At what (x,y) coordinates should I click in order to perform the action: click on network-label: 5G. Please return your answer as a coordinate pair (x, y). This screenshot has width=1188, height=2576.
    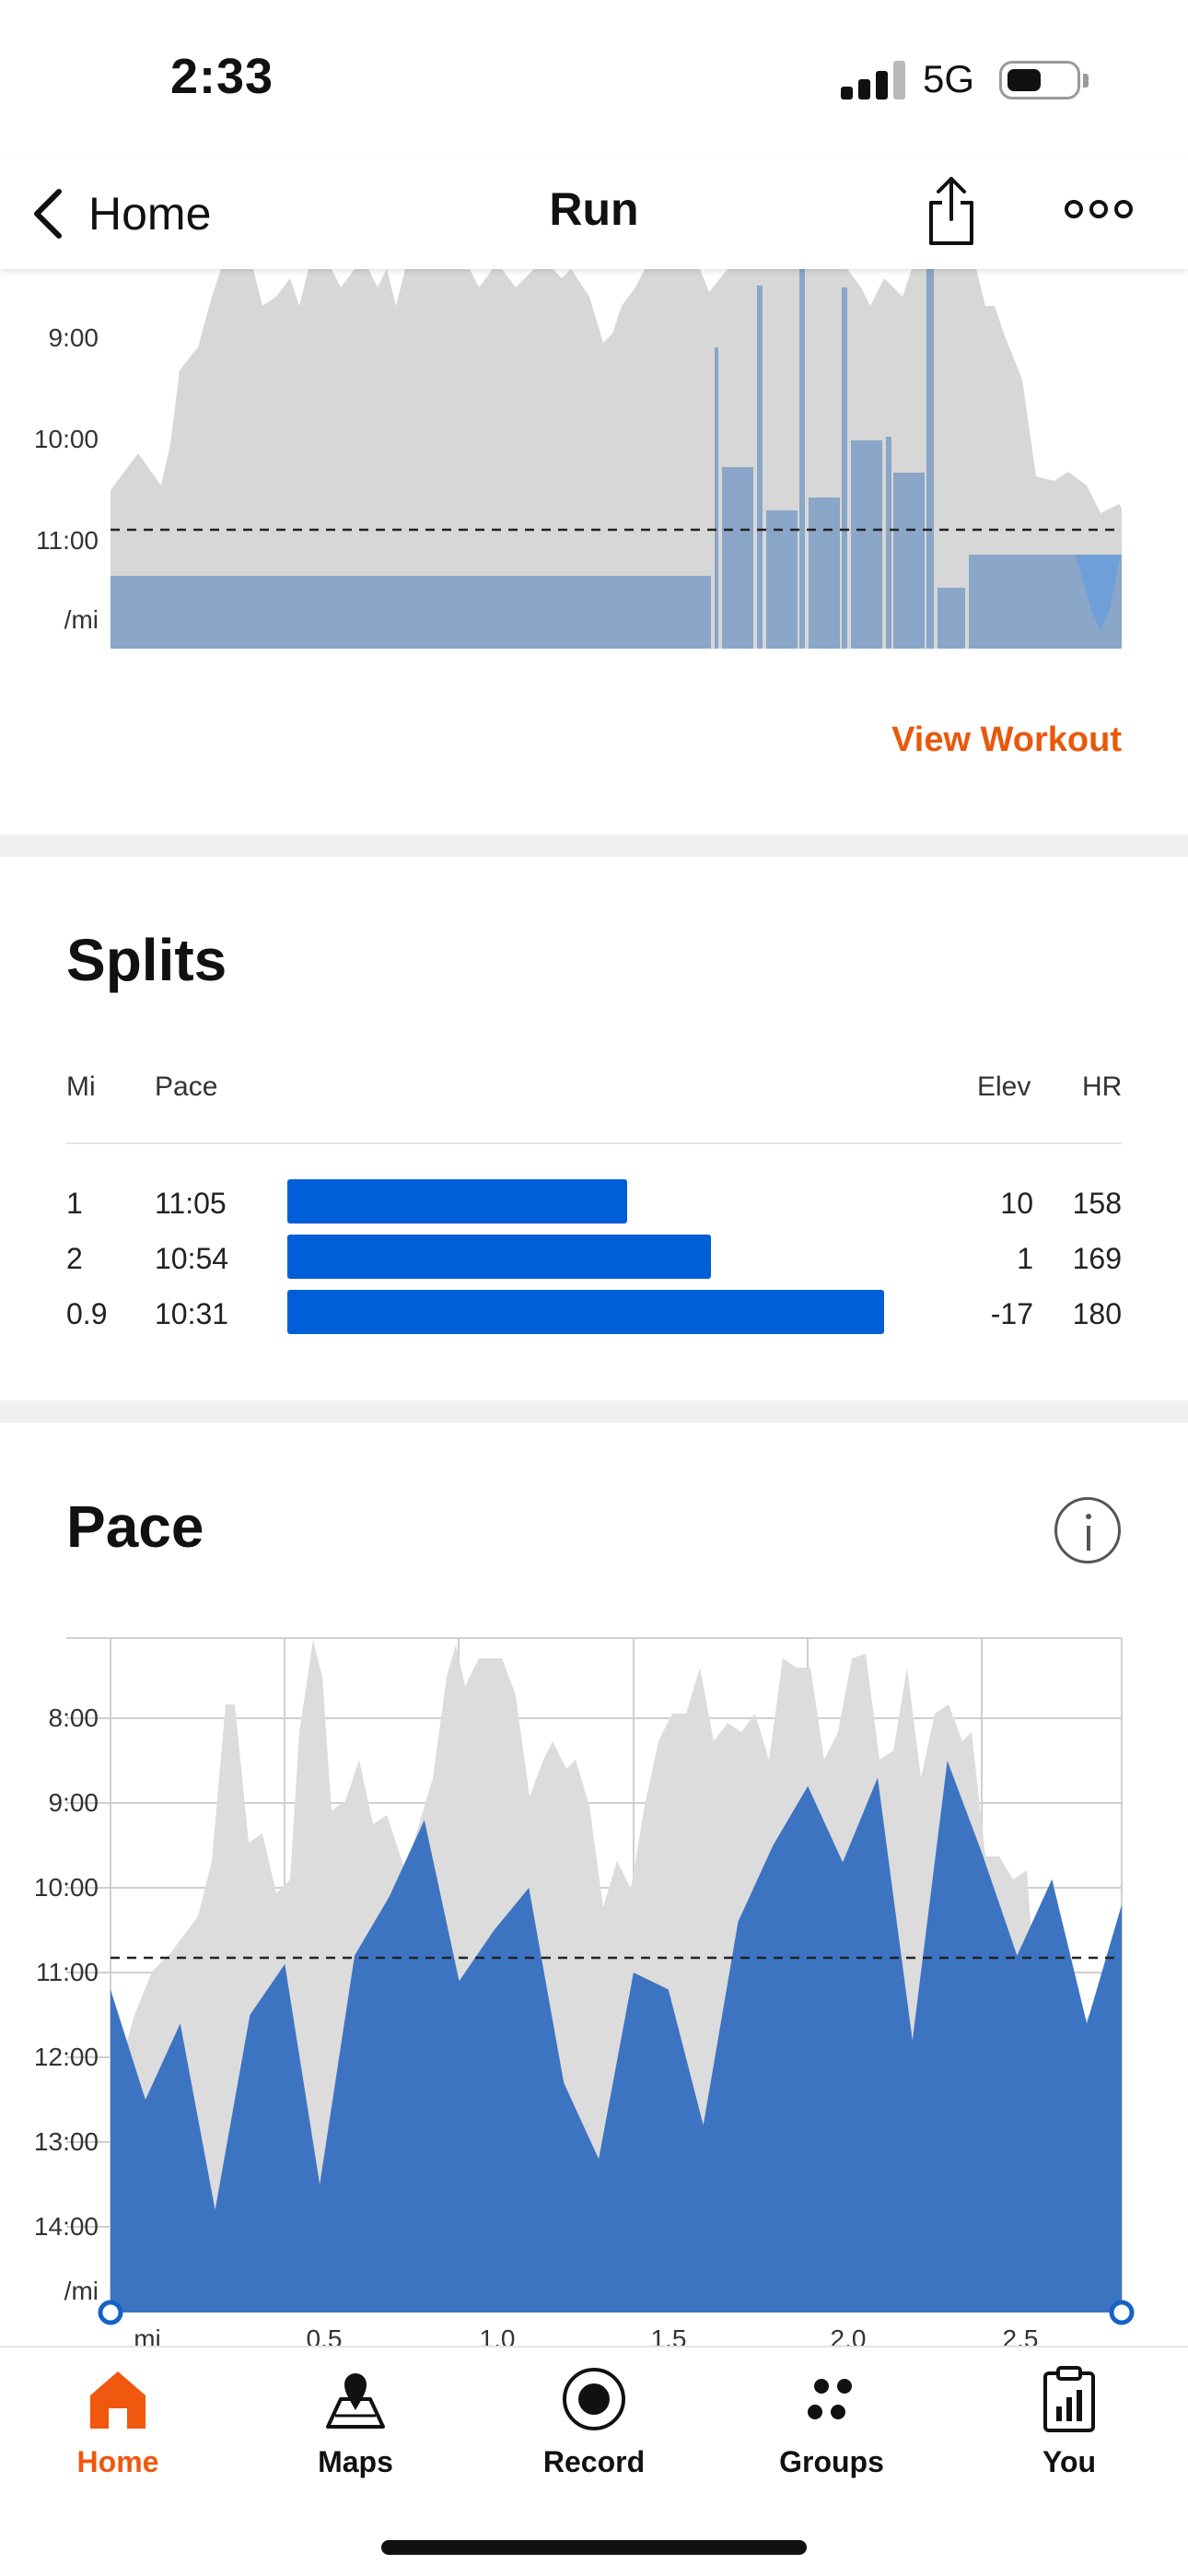
    Looking at the image, I should click on (949, 78).